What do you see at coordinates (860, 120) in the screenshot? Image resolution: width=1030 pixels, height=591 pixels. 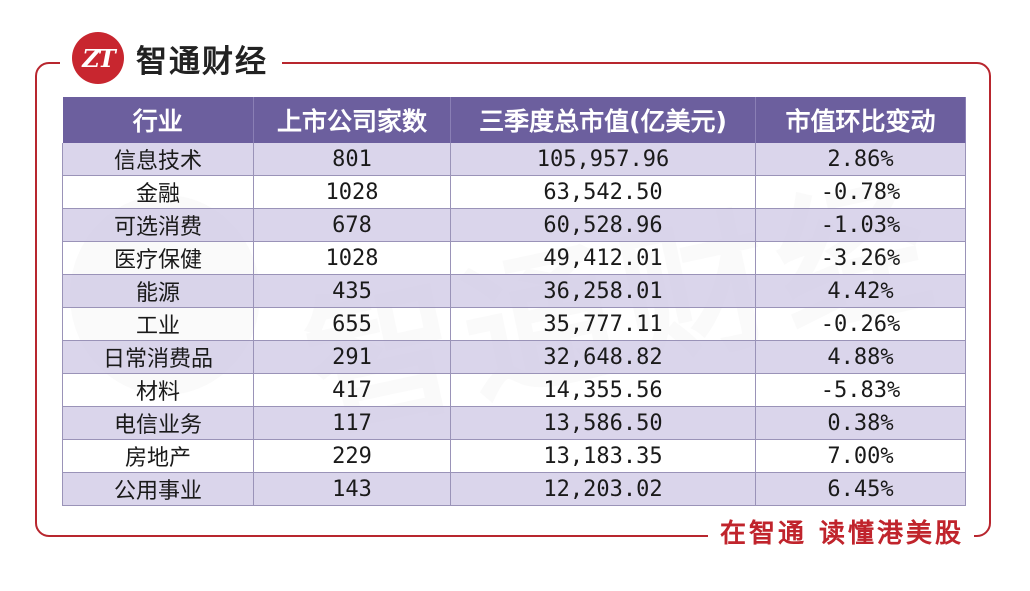 I see `header-market-cap-change: 市值环比变动` at bounding box center [860, 120].